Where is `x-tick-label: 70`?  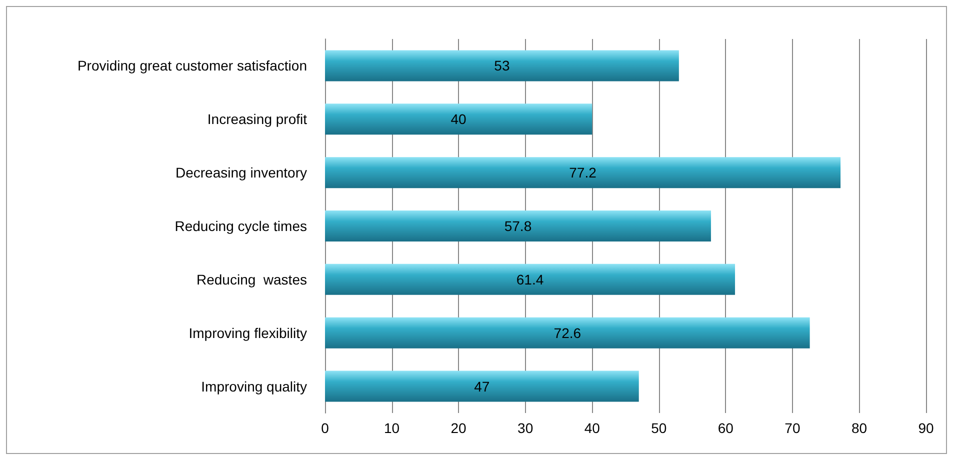 x-tick-label: 70 is located at coordinates (792, 428).